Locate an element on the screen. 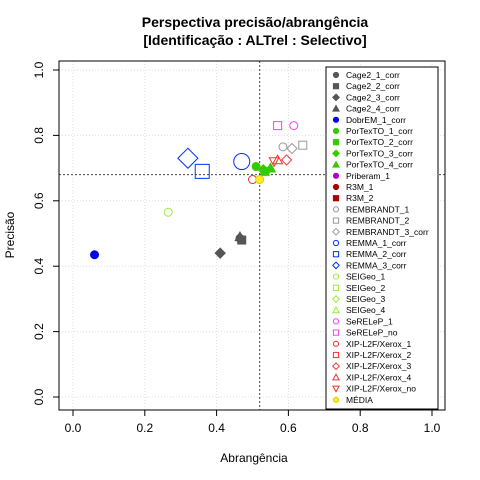 This screenshot has width=480, height=480. legend-entry: SEIGeo_1 is located at coordinates (365, 277).